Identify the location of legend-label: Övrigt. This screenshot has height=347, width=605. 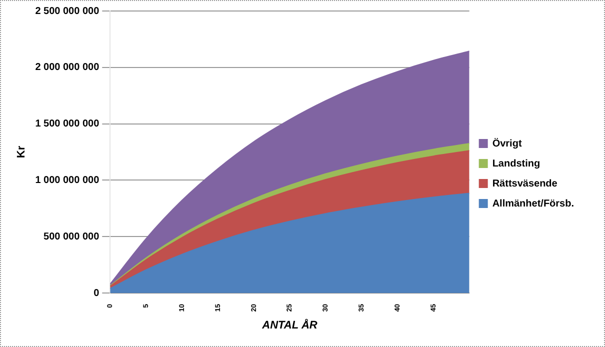
(507, 143).